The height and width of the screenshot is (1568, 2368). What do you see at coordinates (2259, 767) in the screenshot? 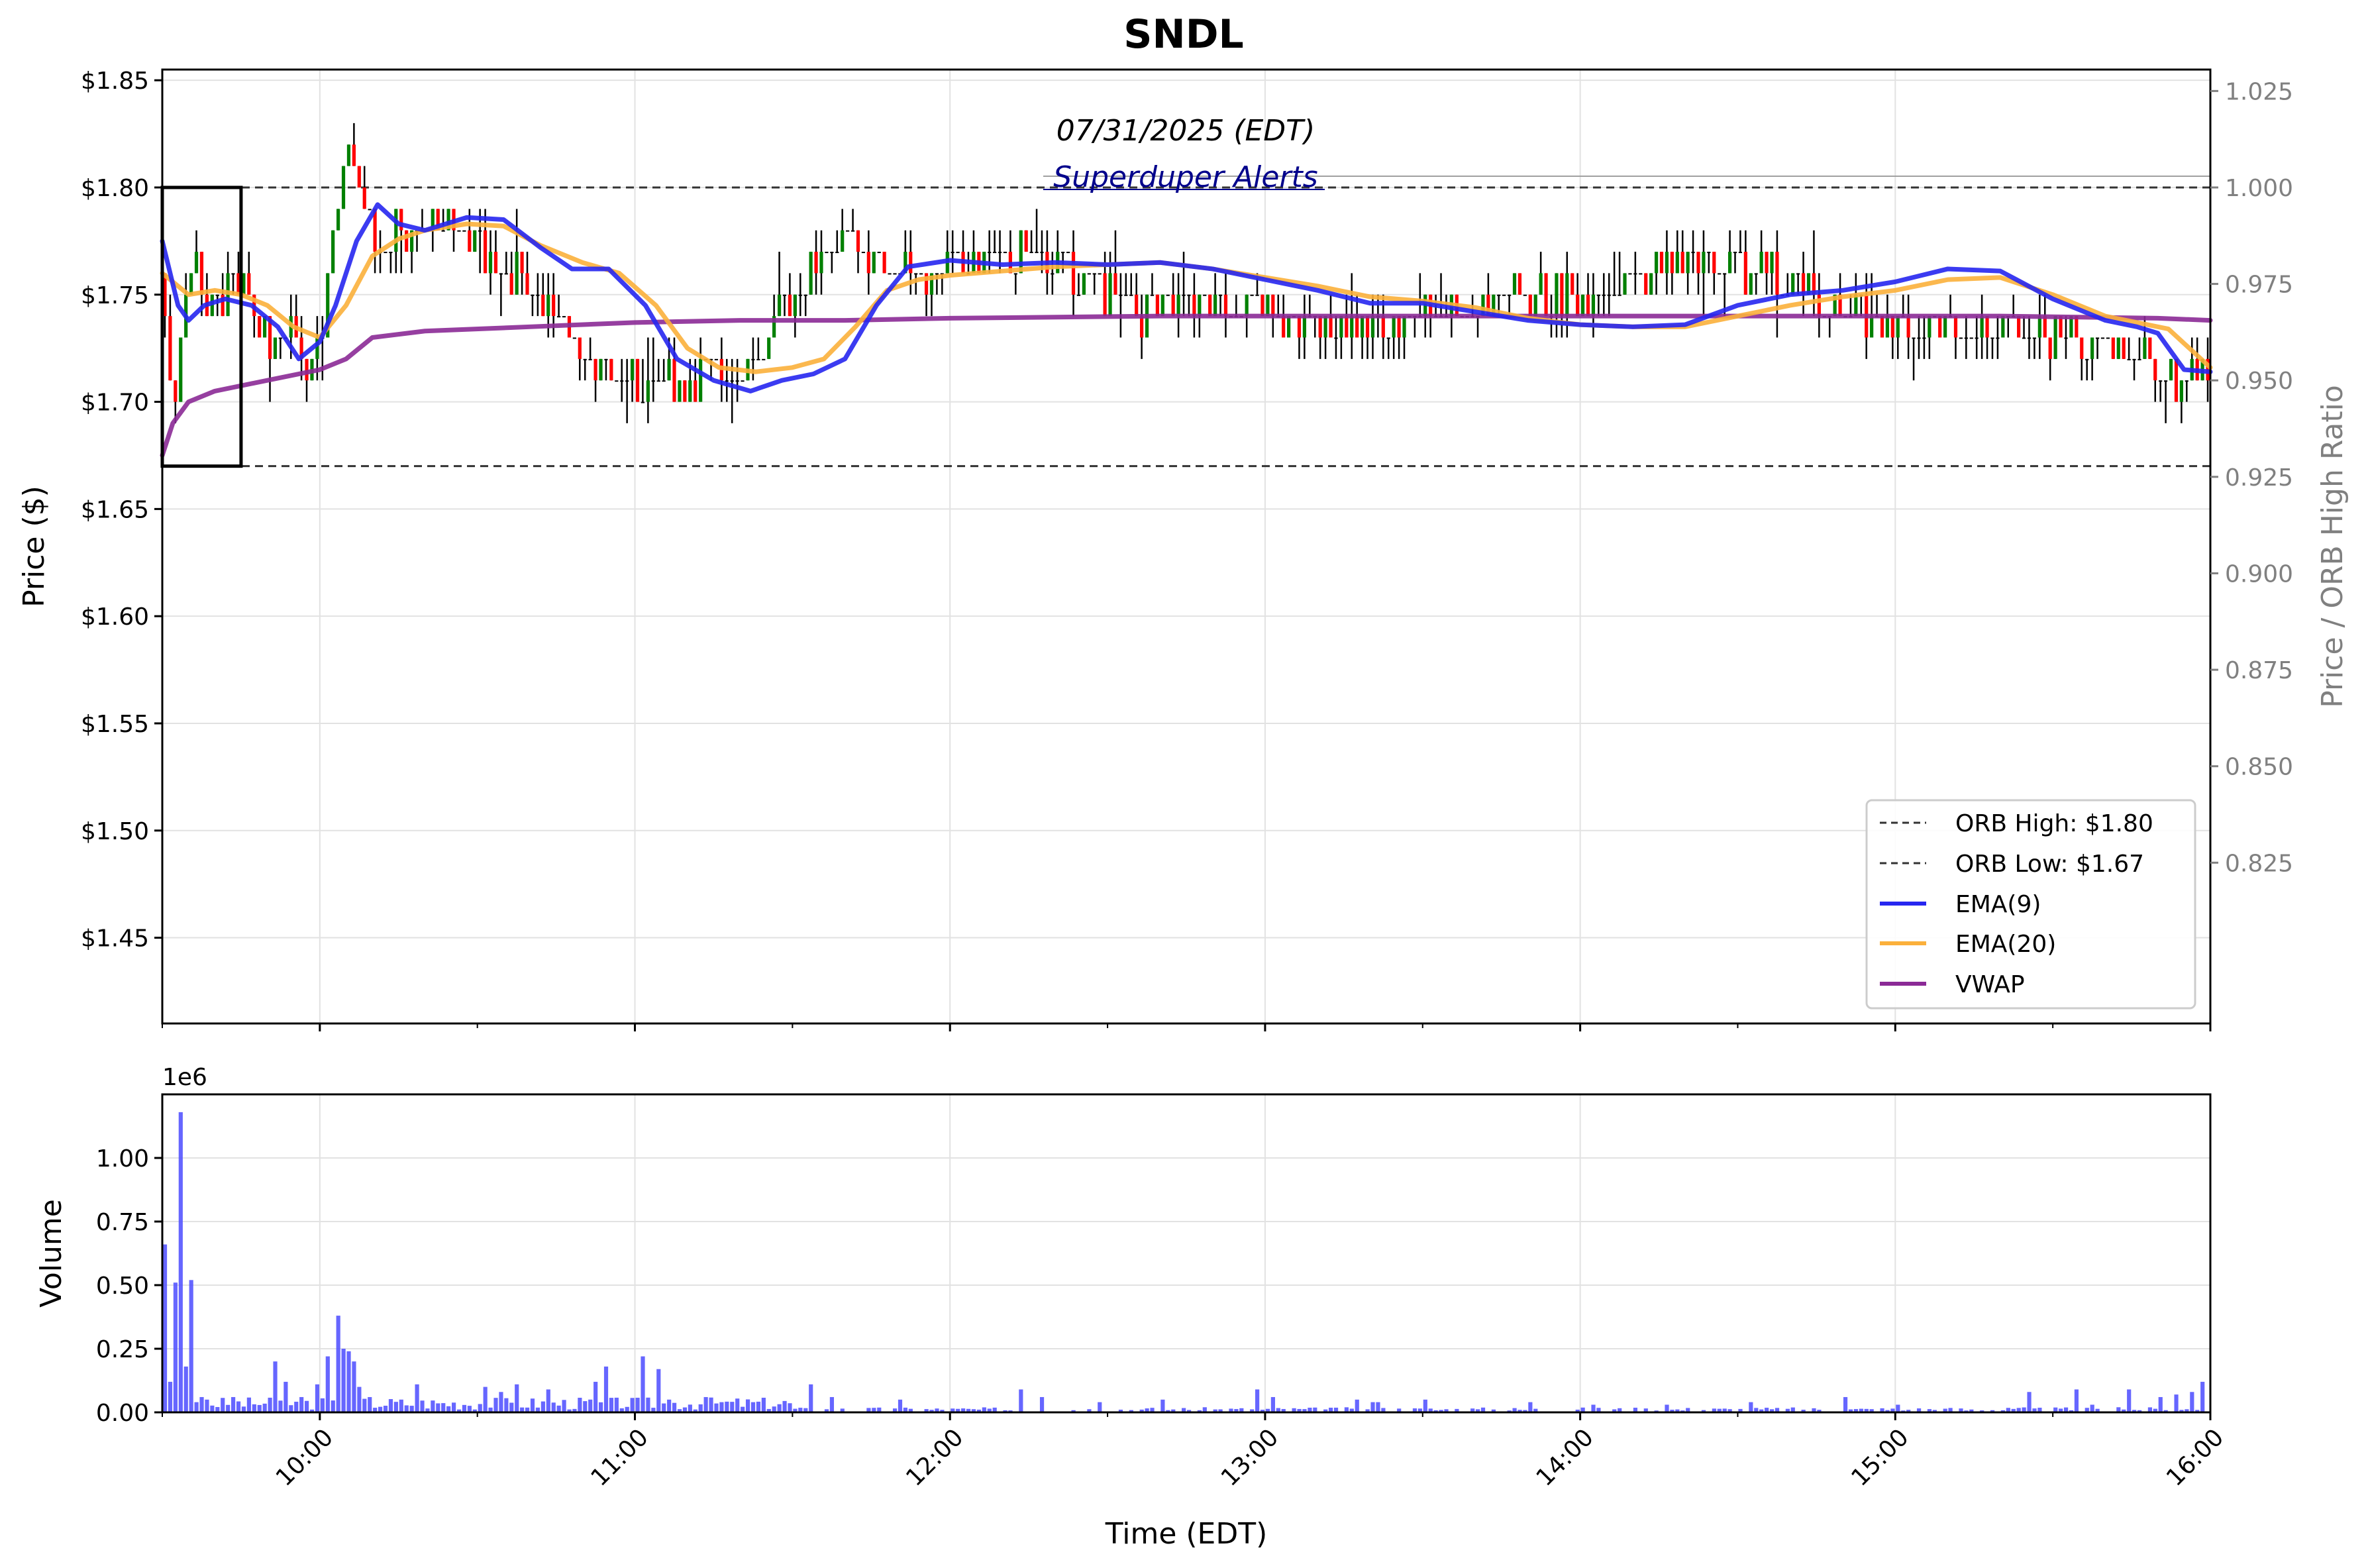
I see `ratio-tick-label: 0.850` at bounding box center [2259, 767].